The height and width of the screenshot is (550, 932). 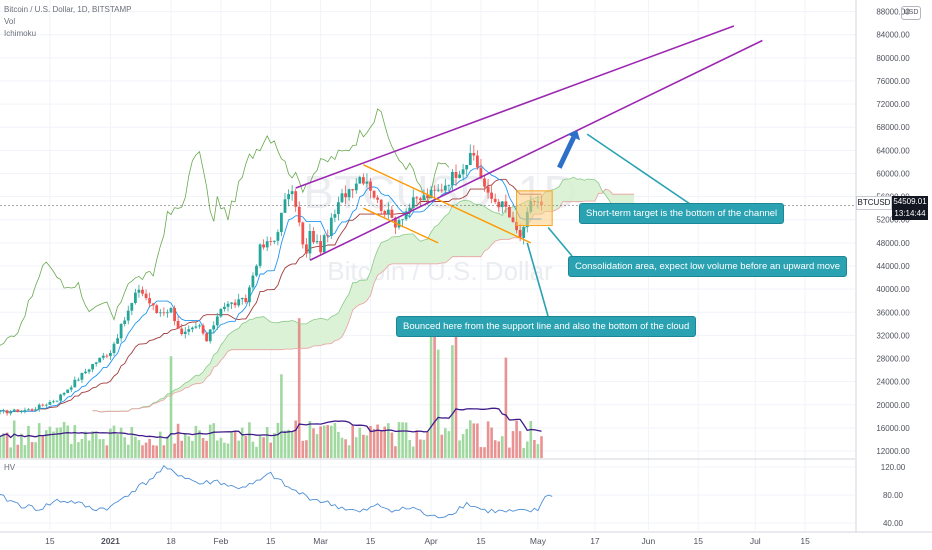 I want to click on volume-indicator-label: Vol, so click(x=10, y=21).